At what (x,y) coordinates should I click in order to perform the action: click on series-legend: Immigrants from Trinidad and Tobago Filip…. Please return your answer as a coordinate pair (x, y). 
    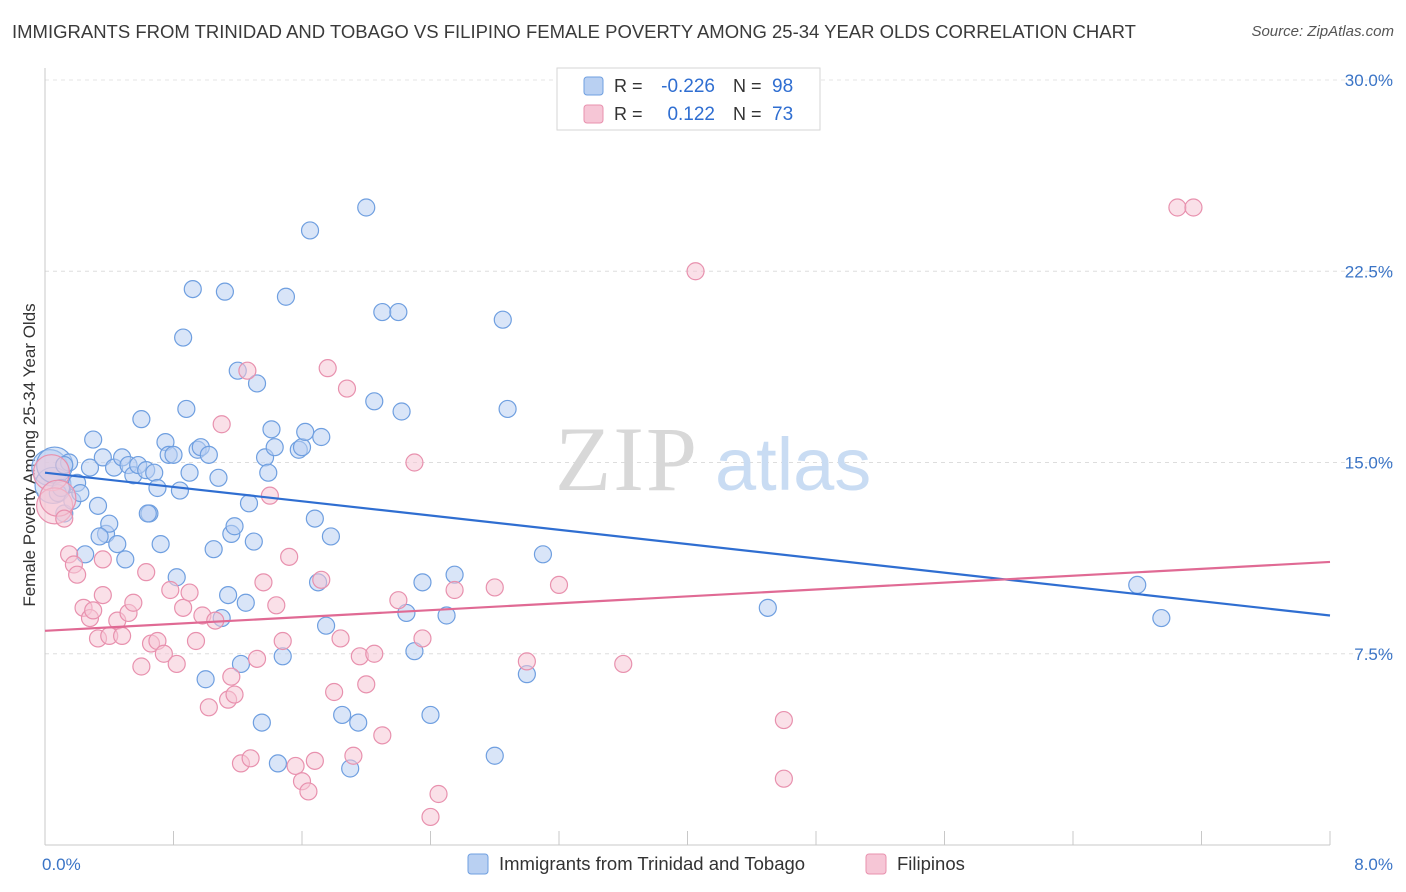
    Looking at the image, I should click on (716, 864).